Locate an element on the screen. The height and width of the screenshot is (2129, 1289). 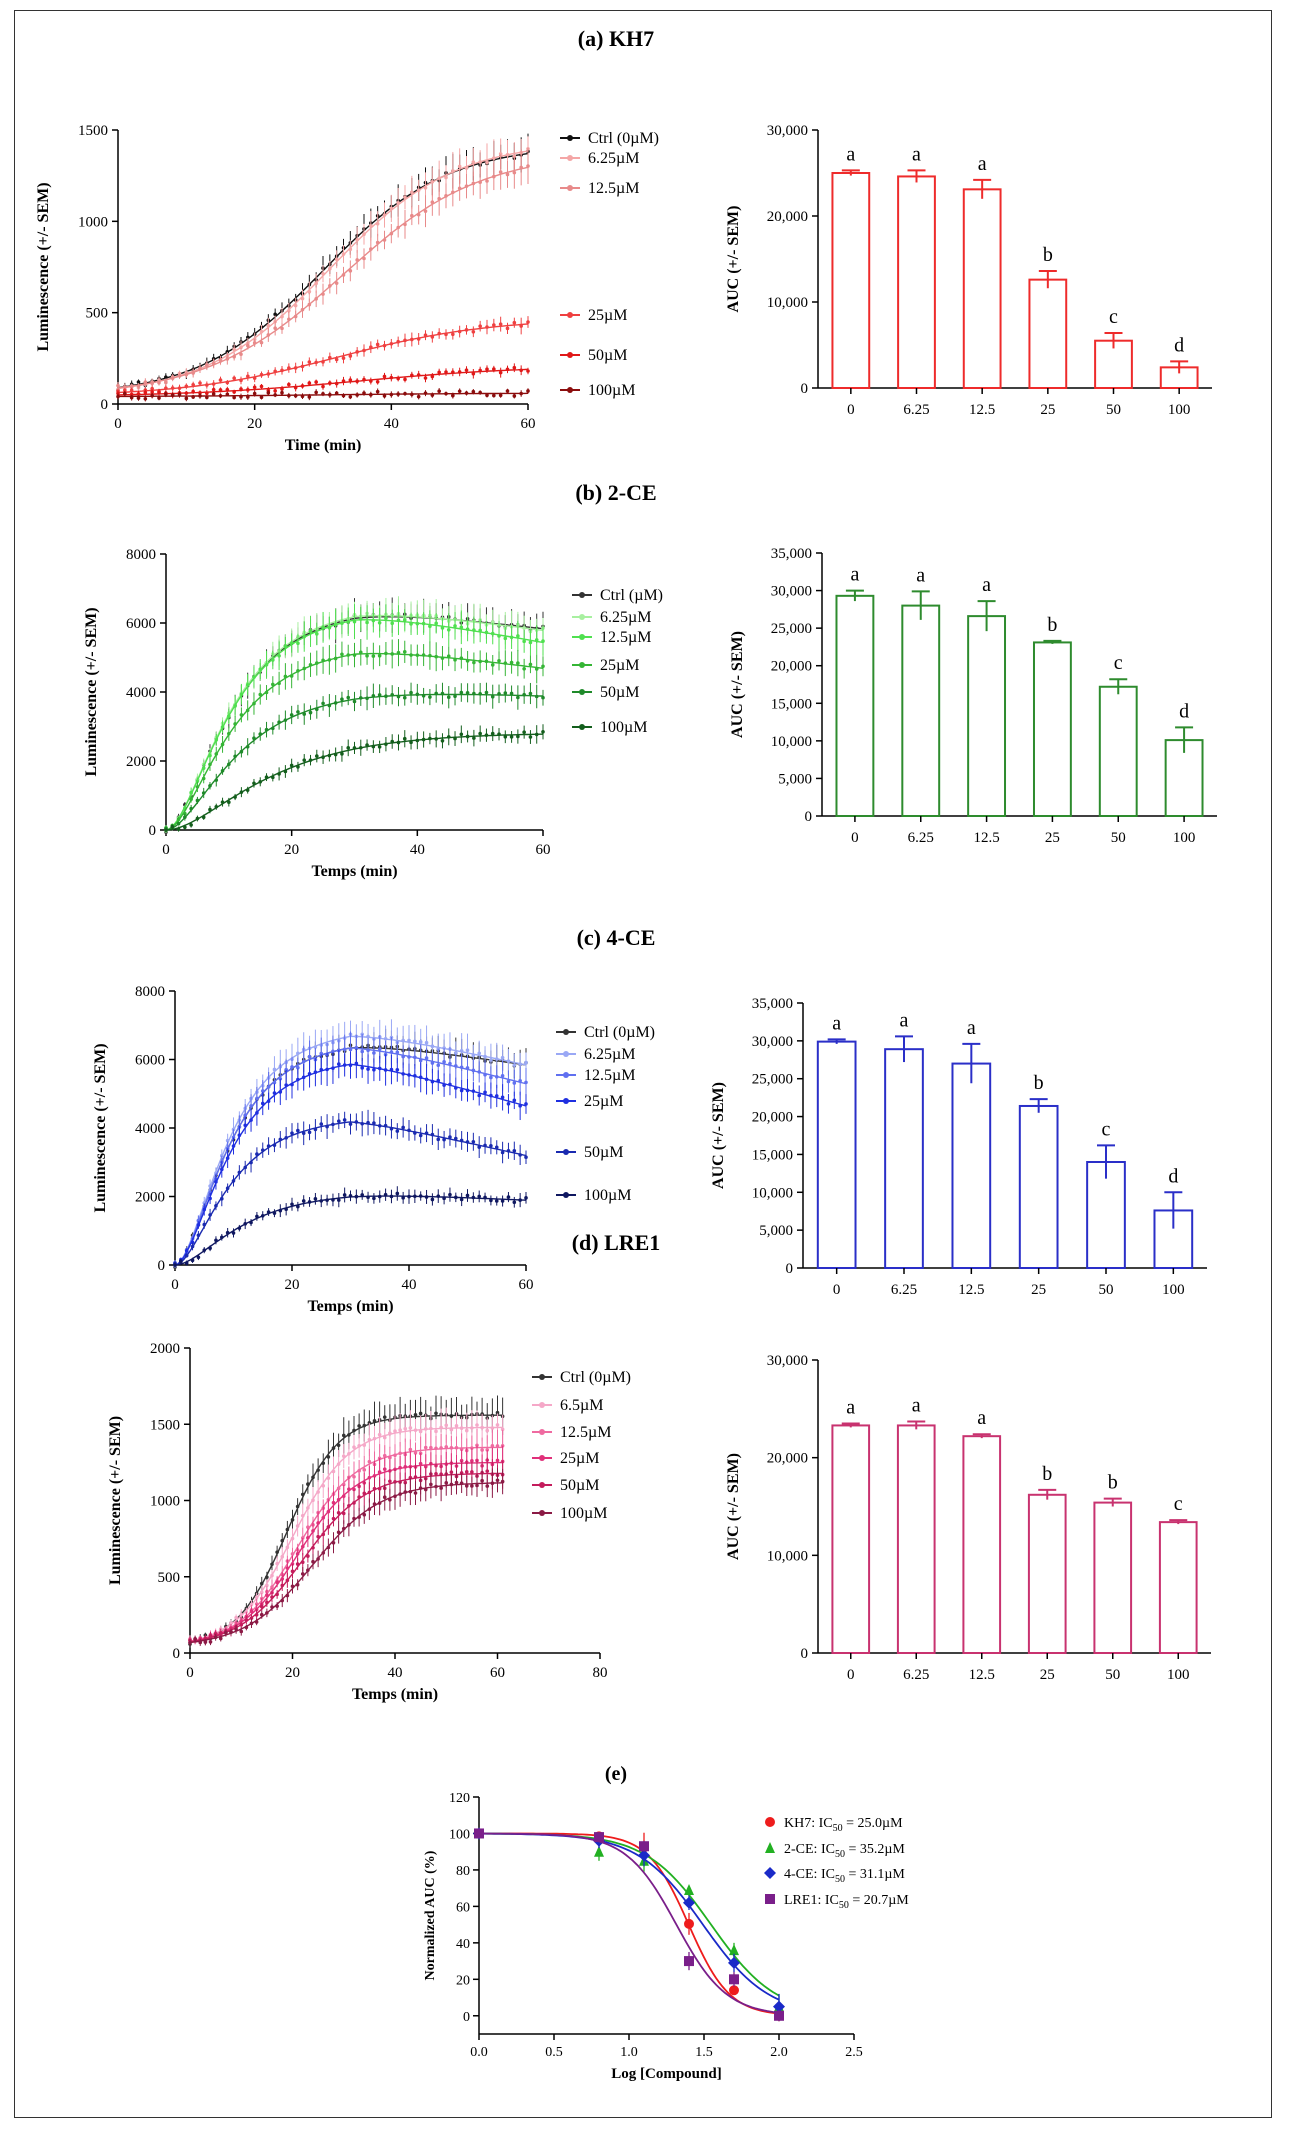
y-tick-label: 40 is located at coordinates (463, 1944).